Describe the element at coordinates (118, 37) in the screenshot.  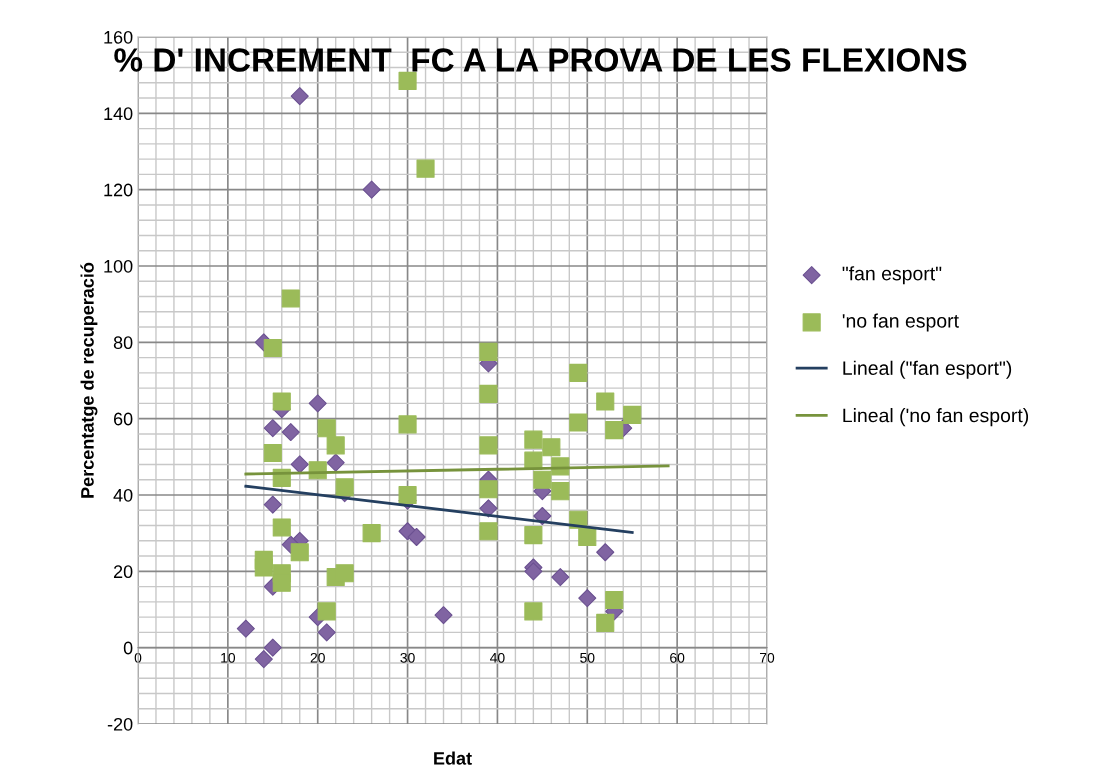
I see `y-tick-label: 160` at that location.